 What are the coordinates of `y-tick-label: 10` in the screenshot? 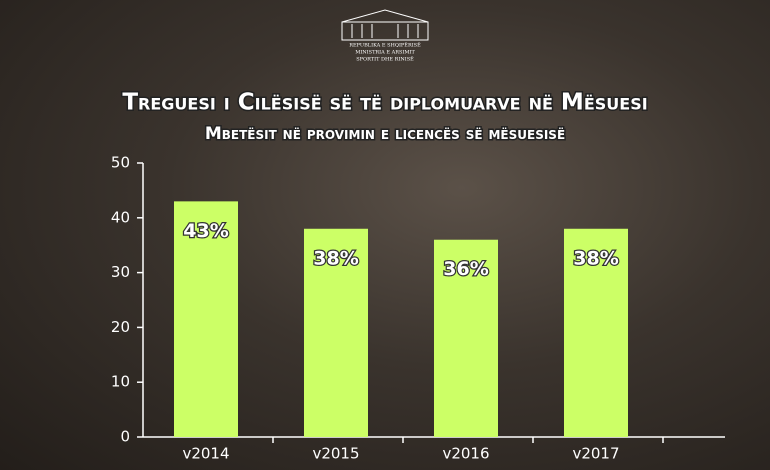 It's located at (120, 382).